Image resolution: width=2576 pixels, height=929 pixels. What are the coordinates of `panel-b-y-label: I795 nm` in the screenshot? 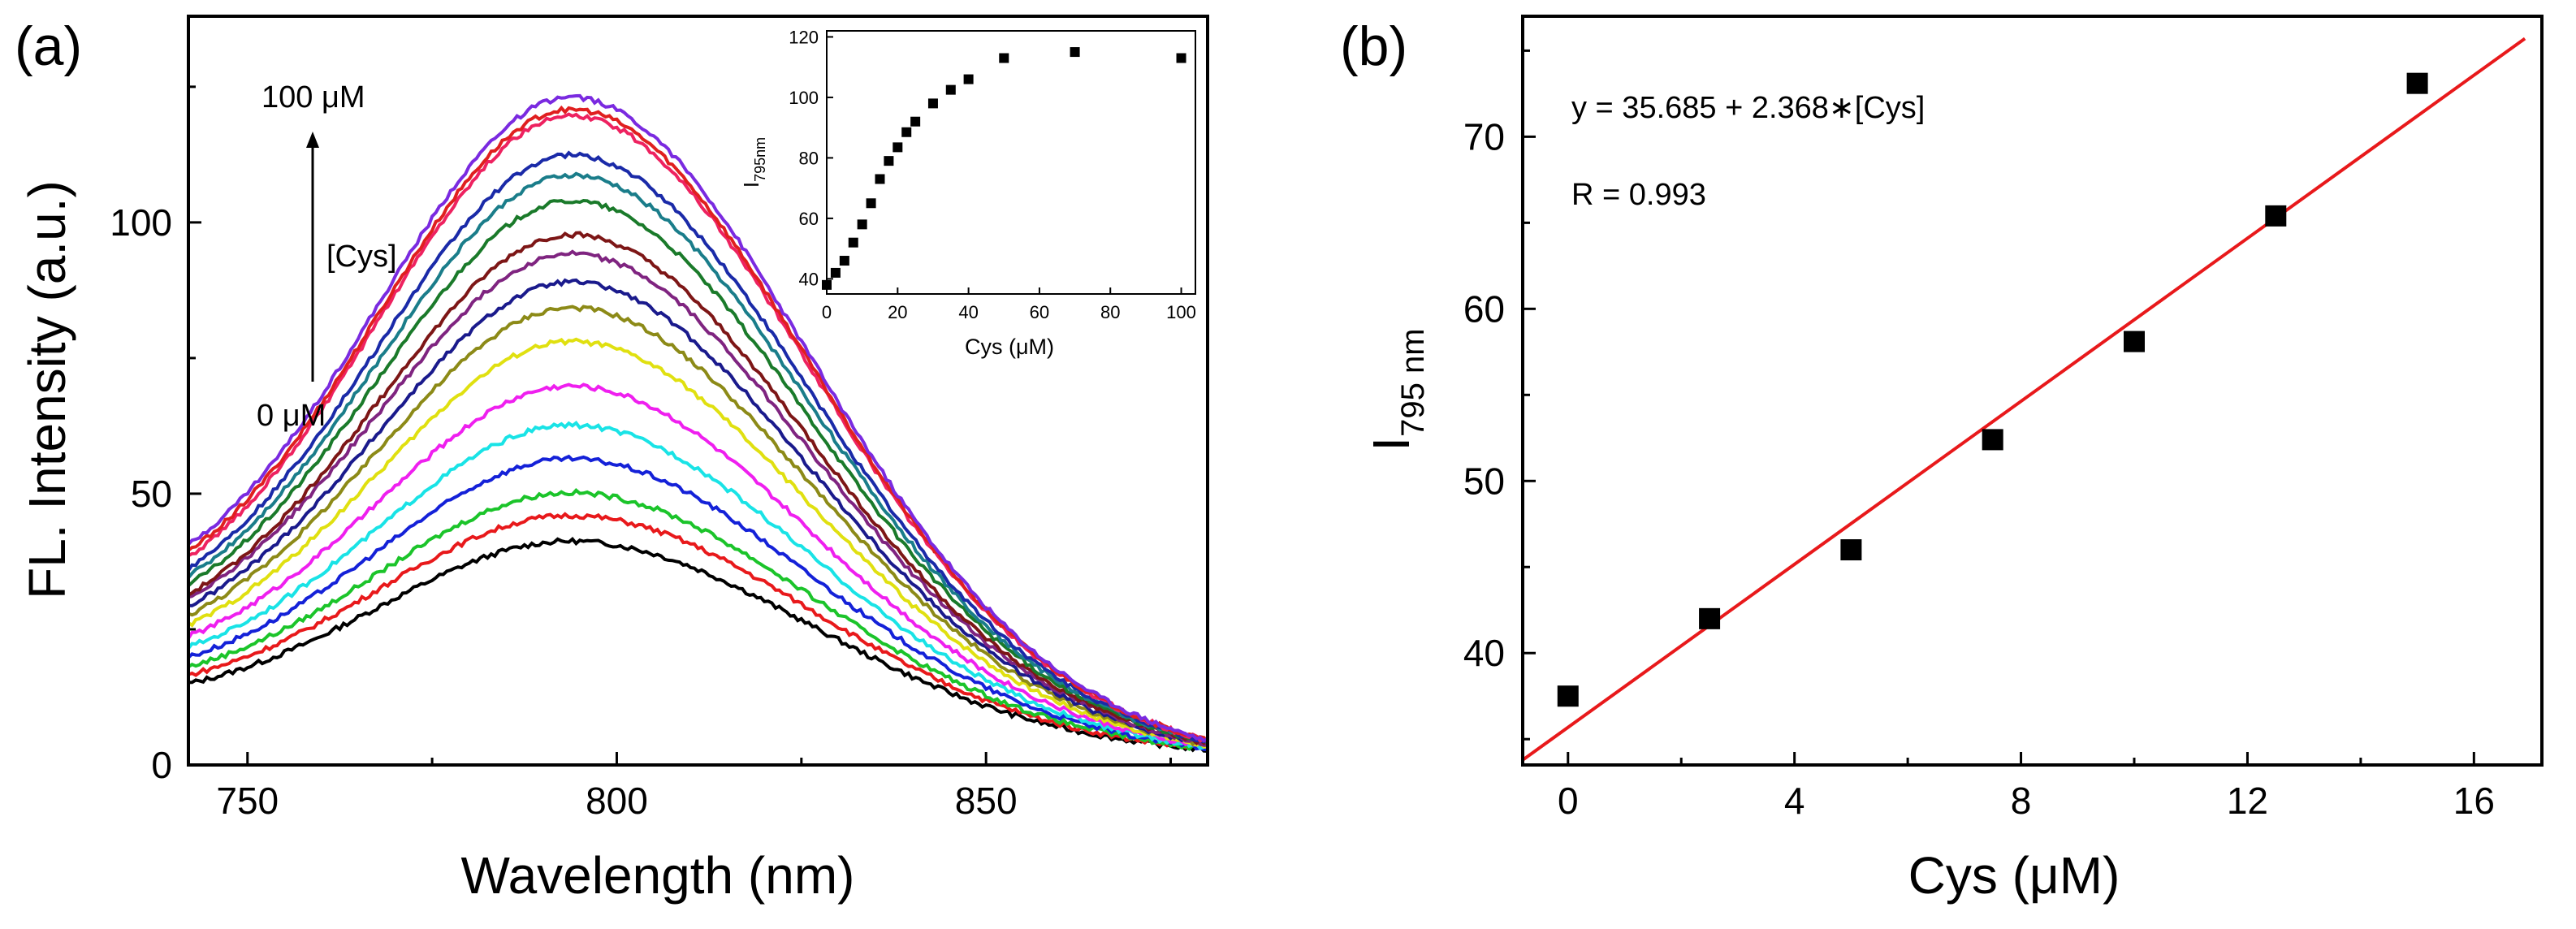 It's located at (1396, 389).